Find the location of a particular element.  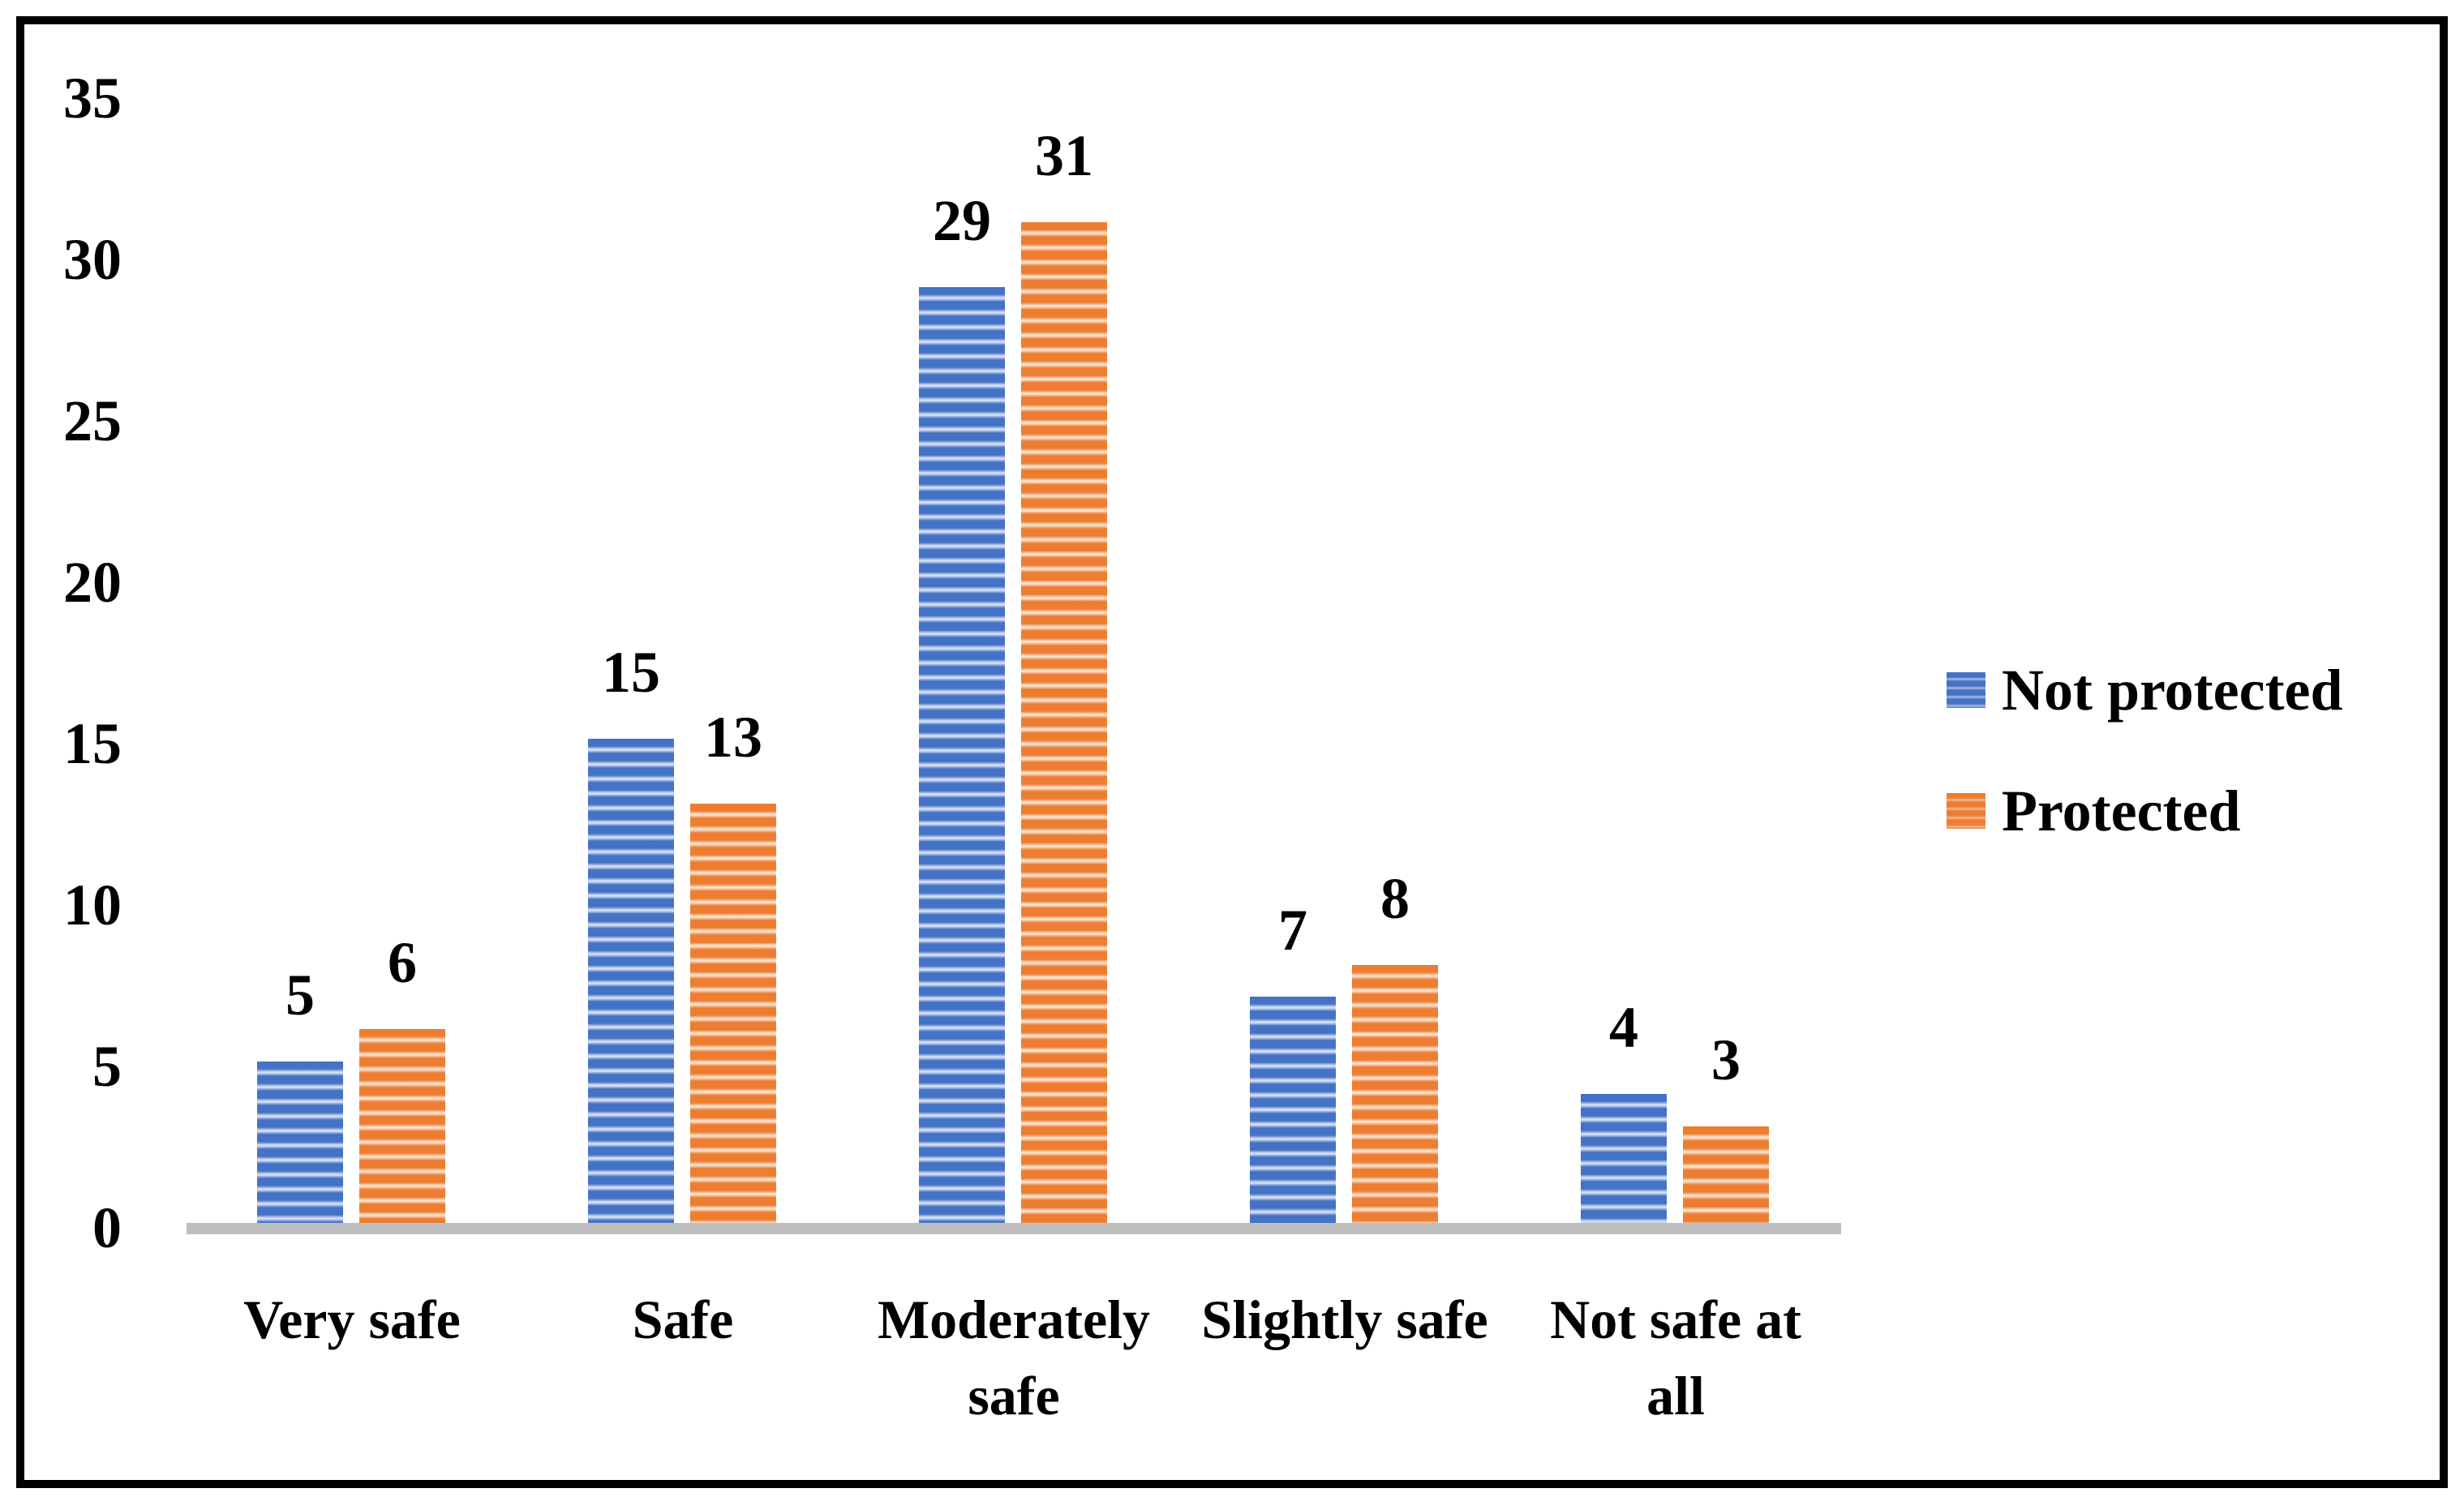

x-axis-line is located at coordinates (1014, 1229).